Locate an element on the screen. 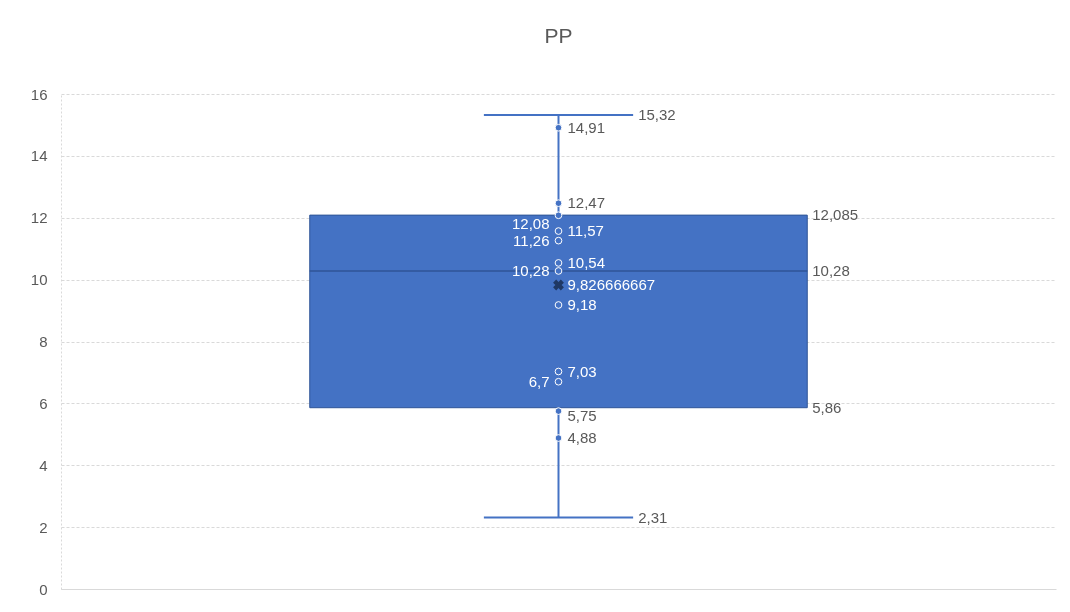 Image resolution: width=1070 pixels, height=612 pixels. annotation: 10,28 is located at coordinates (831, 270).